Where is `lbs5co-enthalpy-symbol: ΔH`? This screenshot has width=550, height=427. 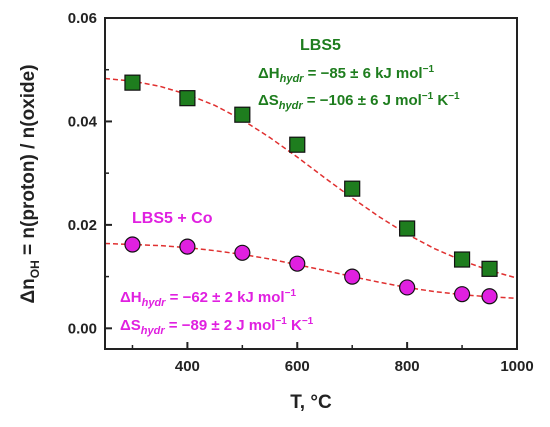 lbs5co-enthalpy-symbol: ΔH is located at coordinates (131, 297).